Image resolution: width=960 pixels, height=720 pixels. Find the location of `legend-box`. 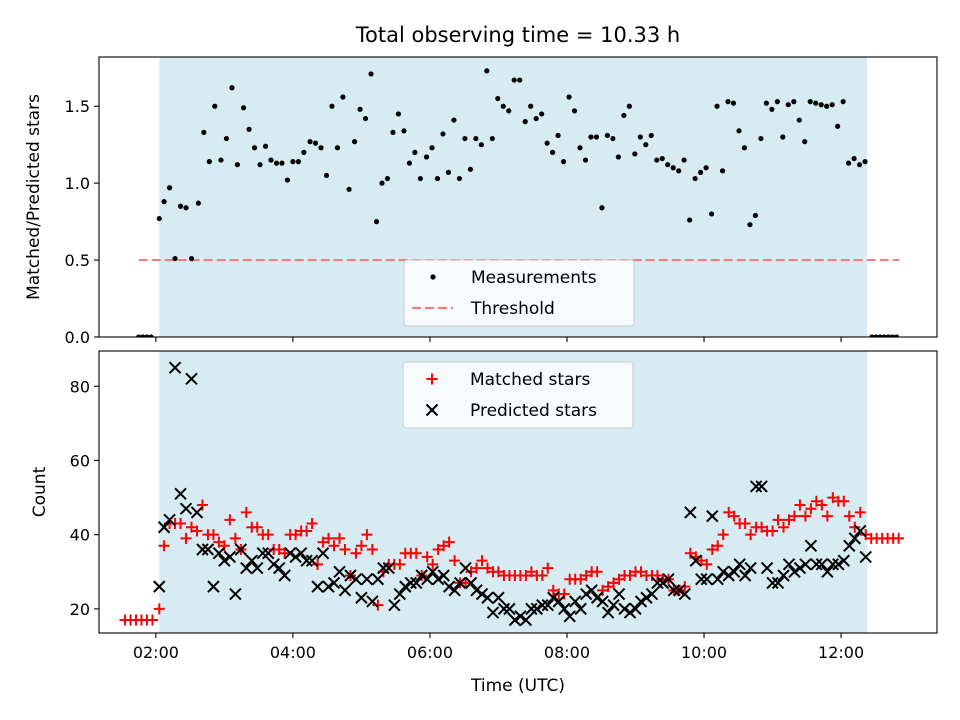

legend-box is located at coordinates (518, 395).